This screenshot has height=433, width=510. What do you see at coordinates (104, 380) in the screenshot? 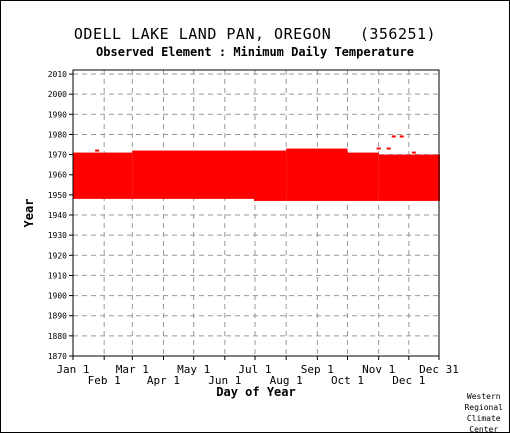
I see `x-tick-label: Feb 1` at bounding box center [104, 380].